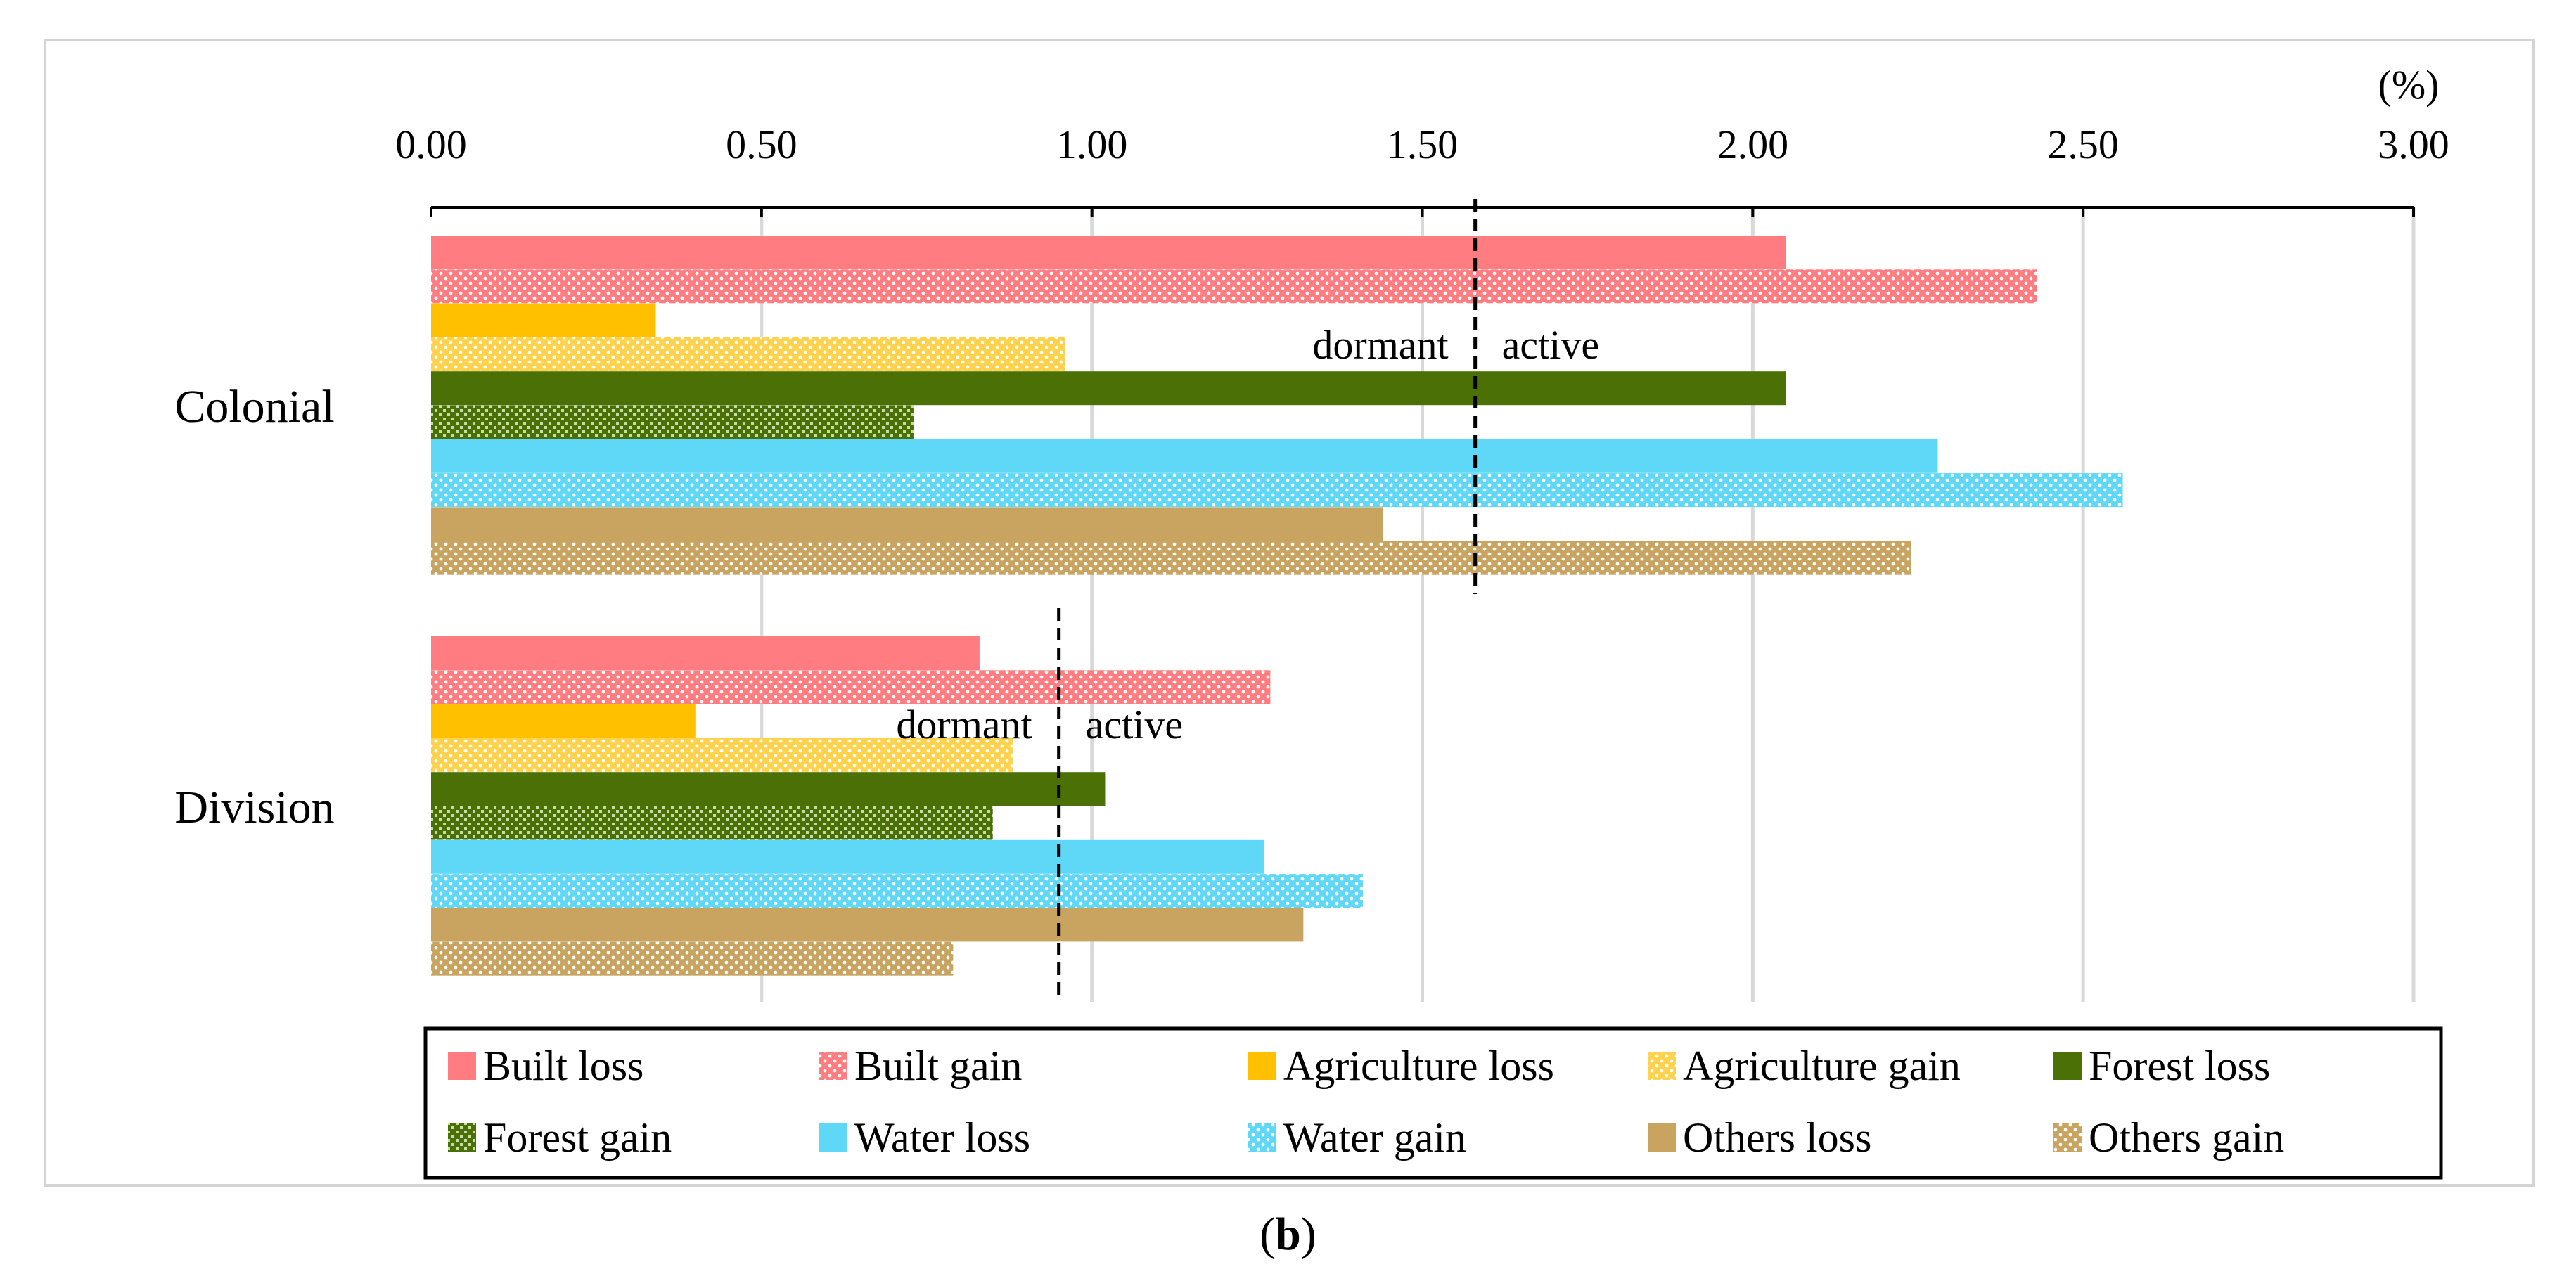  Describe the element at coordinates (1262, 1066) in the screenshot. I see `legend-swatch-agriculture-loss` at that location.